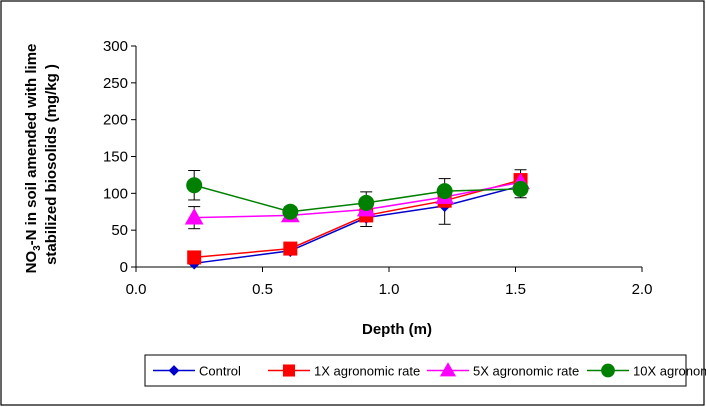 The width and height of the screenshot is (706, 407). Describe the element at coordinates (136, 289) in the screenshot. I see `x-tick-label: 0.0` at that location.